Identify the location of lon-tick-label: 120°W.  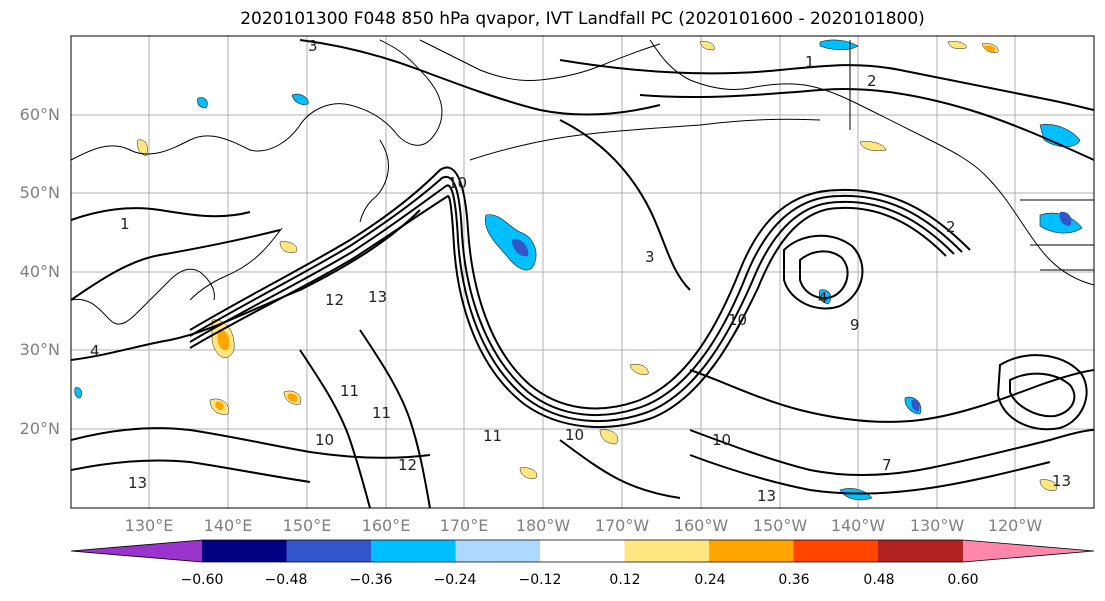
(1015, 525).